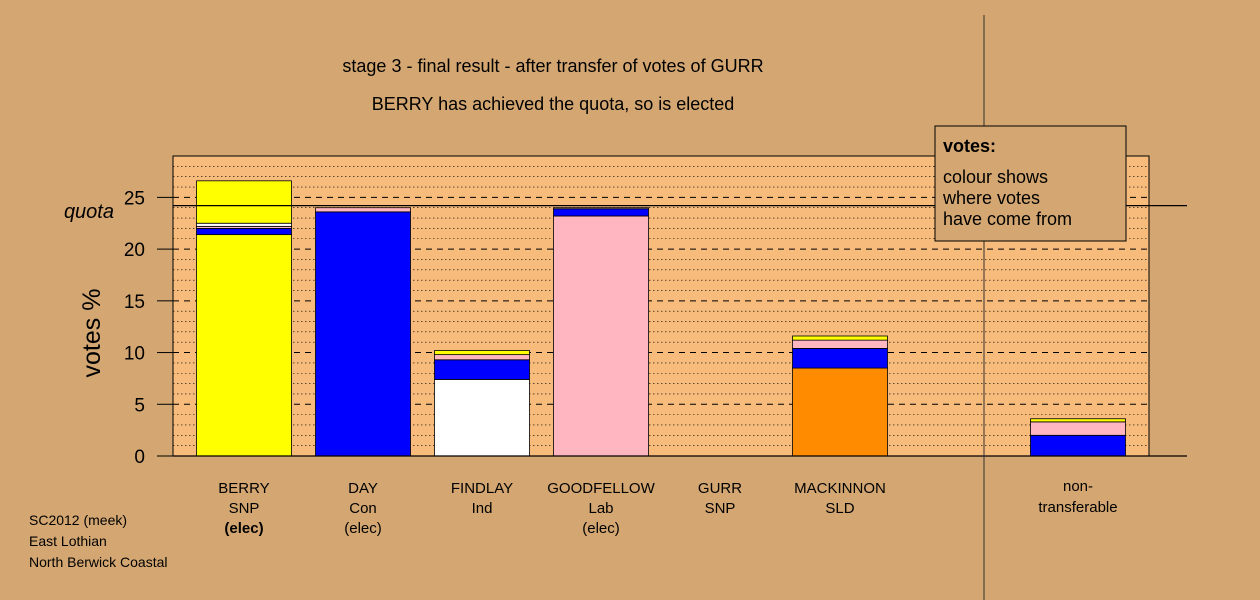  I want to click on label-berry-status: (elec), so click(243, 528).